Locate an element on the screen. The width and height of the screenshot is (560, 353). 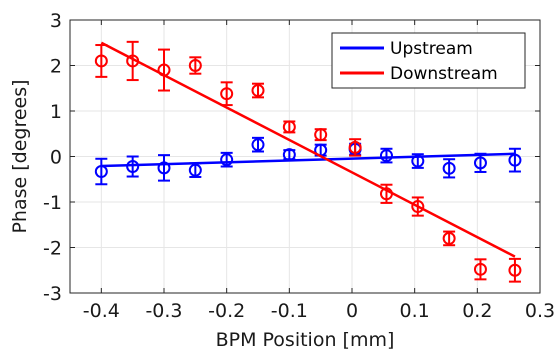
x-tick-label: -0.4 is located at coordinates (101, 311).